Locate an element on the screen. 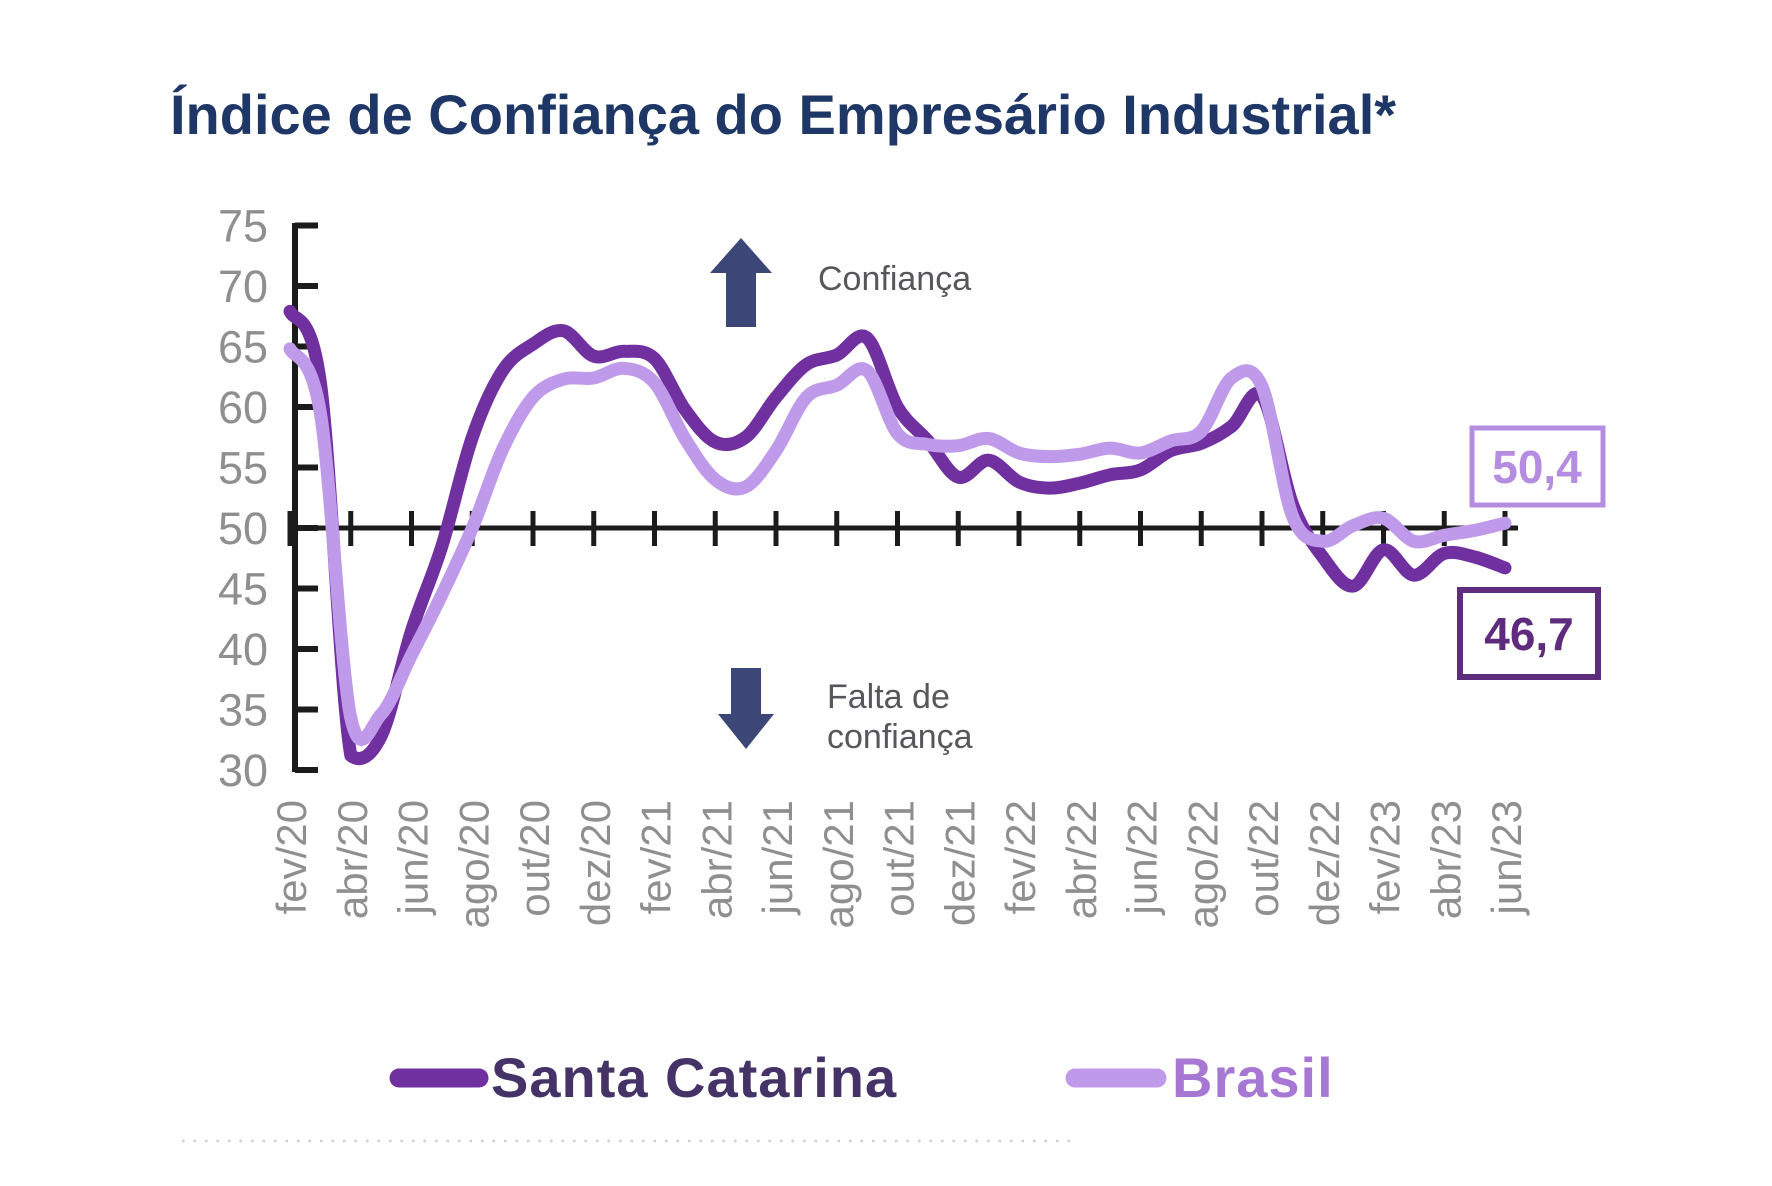 This screenshot has width=1772, height=1186. annotation-falta-line2: confiança is located at coordinates (900, 737).